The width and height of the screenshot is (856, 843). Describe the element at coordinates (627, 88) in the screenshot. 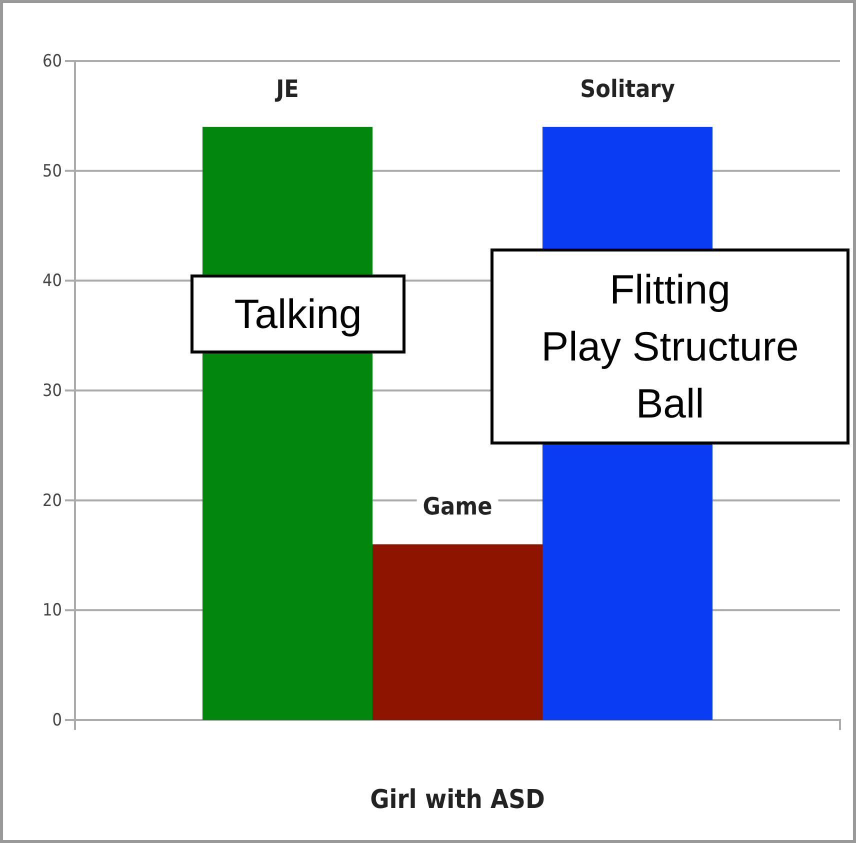

I see `series-label: Solitary` at that location.